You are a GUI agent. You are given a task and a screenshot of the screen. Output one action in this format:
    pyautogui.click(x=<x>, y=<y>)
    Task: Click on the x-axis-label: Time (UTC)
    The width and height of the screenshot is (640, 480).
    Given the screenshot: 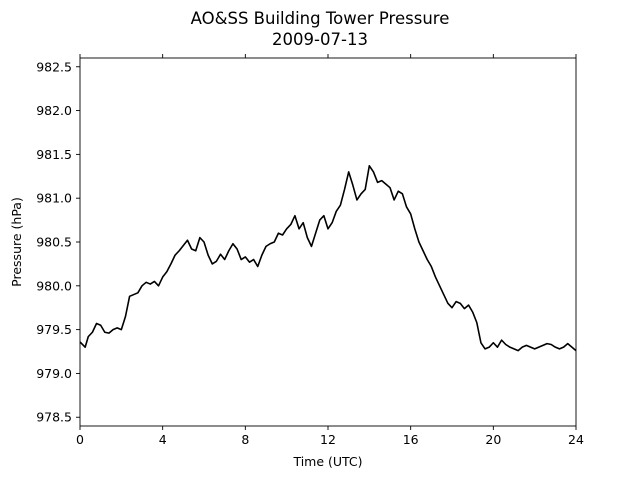 What is the action you would take?
    pyautogui.click(x=327, y=461)
    